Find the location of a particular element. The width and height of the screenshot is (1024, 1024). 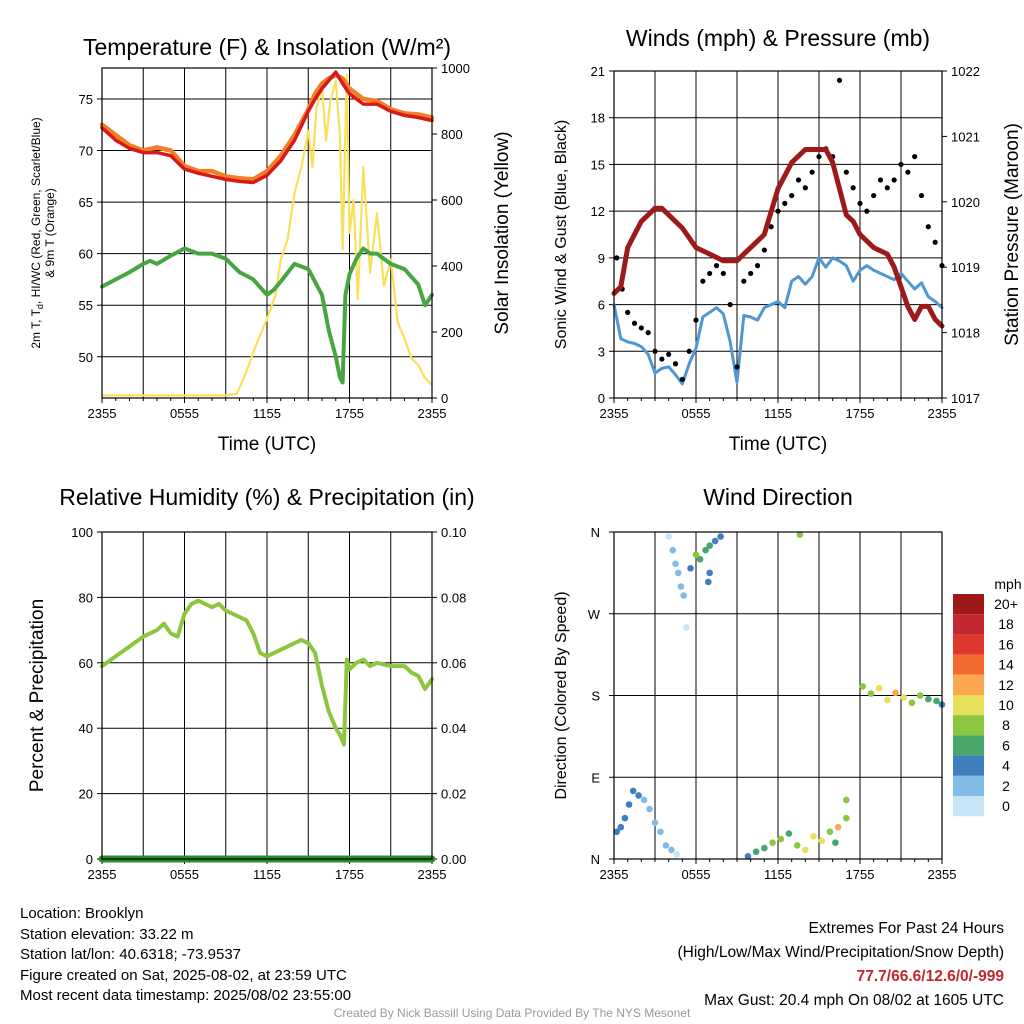

y2-tick-label: 0.06 is located at coordinates (453, 663).